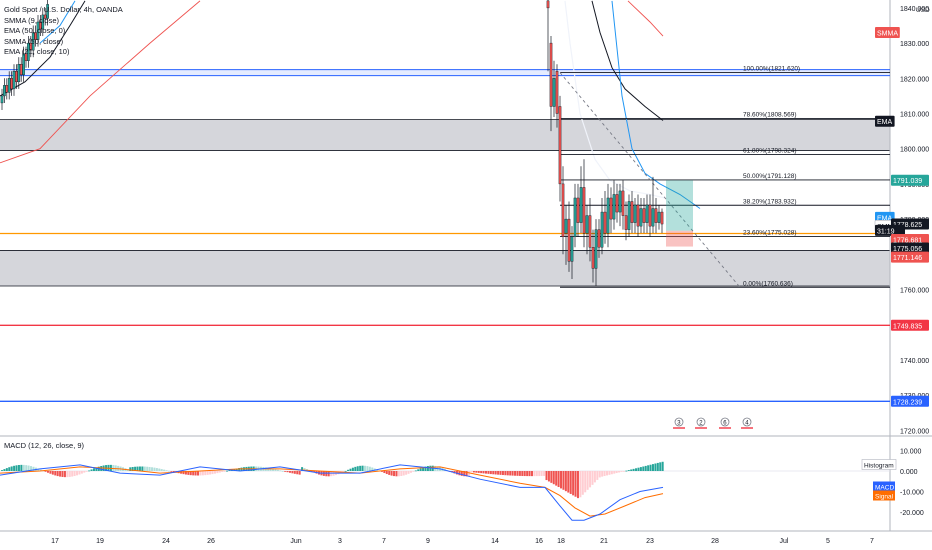  I want to click on ema-black-line, so click(627, 60).